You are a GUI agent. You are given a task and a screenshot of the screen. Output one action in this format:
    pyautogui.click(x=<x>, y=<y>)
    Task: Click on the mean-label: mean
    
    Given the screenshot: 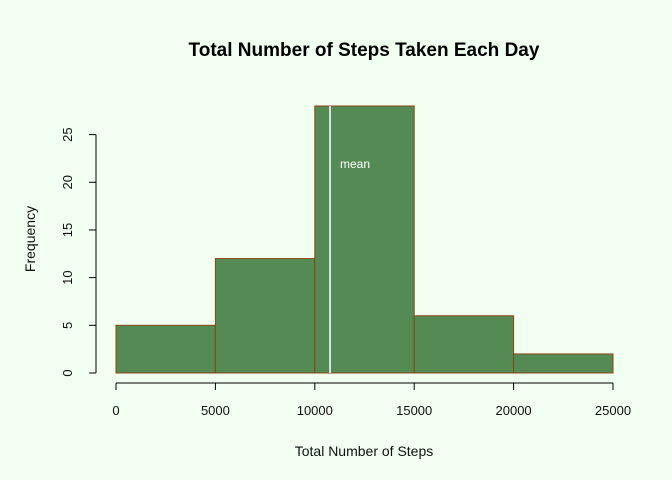 What is the action you would take?
    pyautogui.click(x=355, y=164)
    